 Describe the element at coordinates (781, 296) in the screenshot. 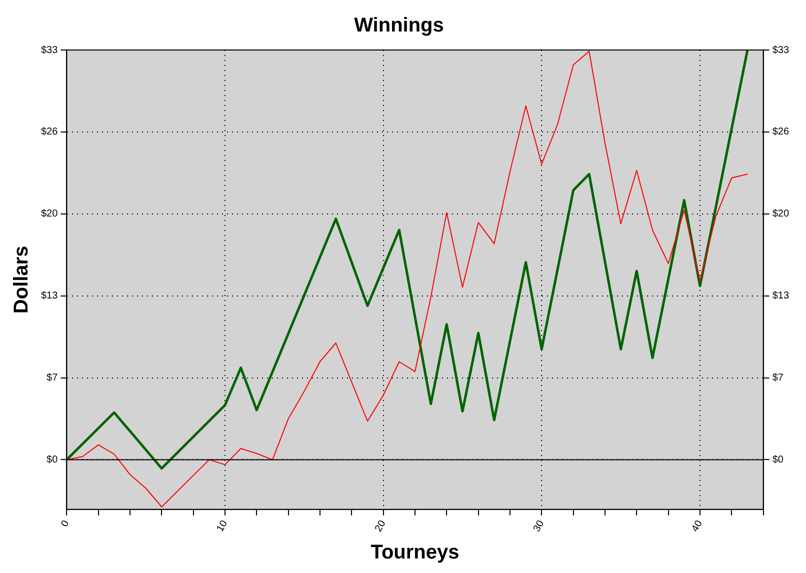

I see `y2-tick-label: $13` at that location.